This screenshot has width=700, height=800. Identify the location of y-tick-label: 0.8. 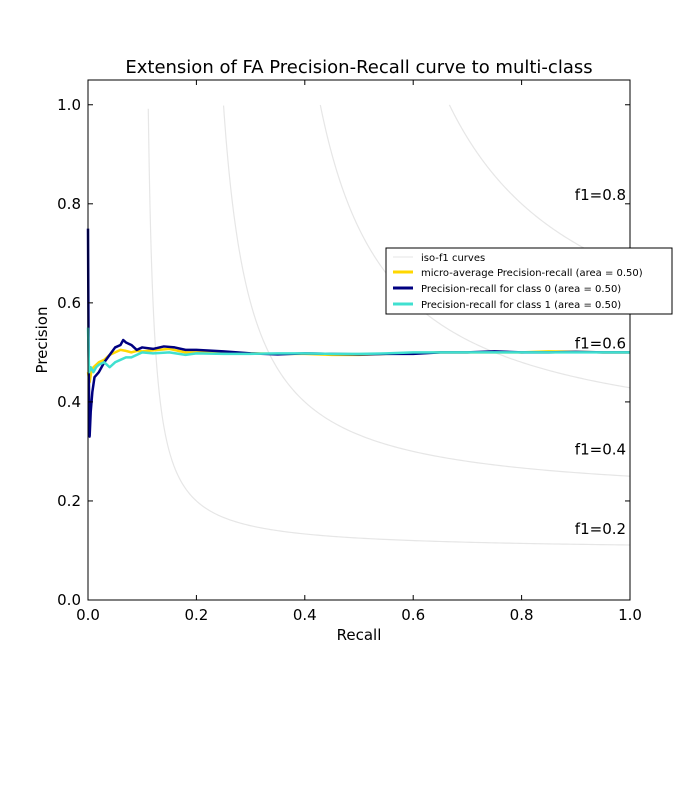
(69, 204).